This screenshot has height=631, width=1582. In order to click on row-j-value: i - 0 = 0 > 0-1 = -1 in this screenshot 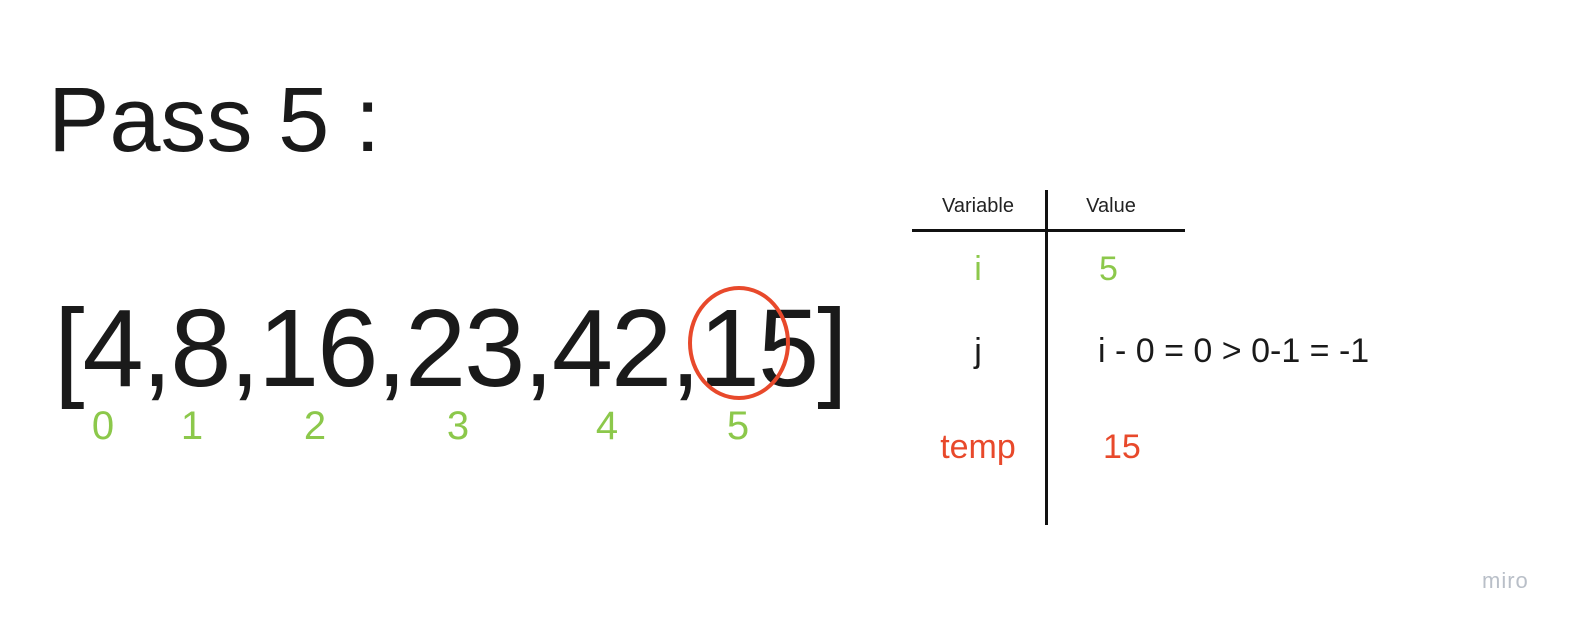, I will do `click(1234, 351)`.